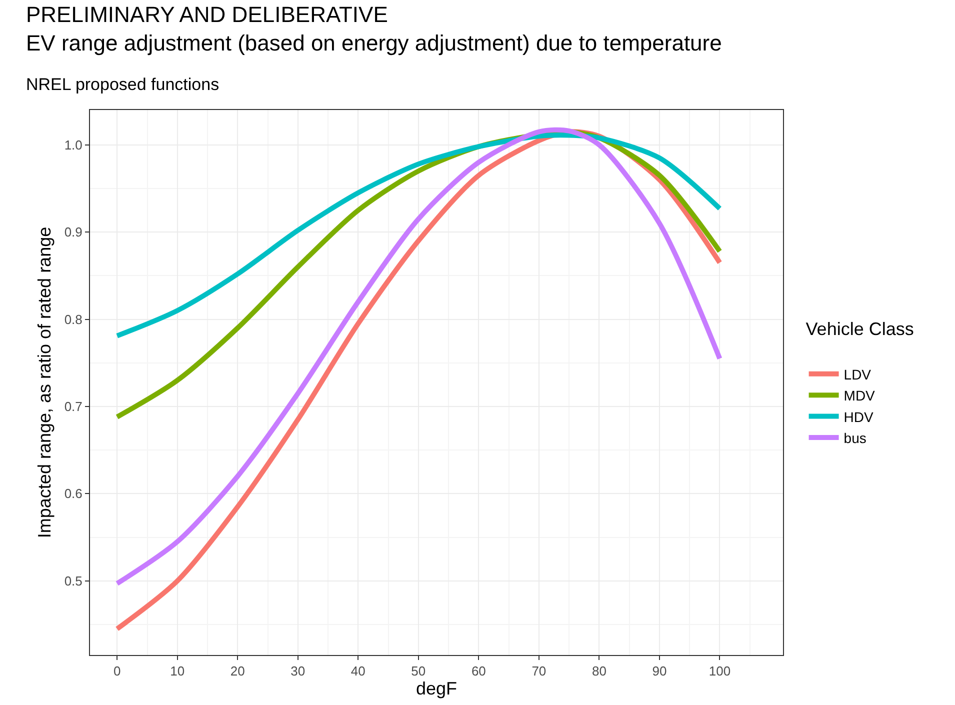 This screenshot has height=705, width=955. I want to click on x-tick-label: 100, so click(719, 671).